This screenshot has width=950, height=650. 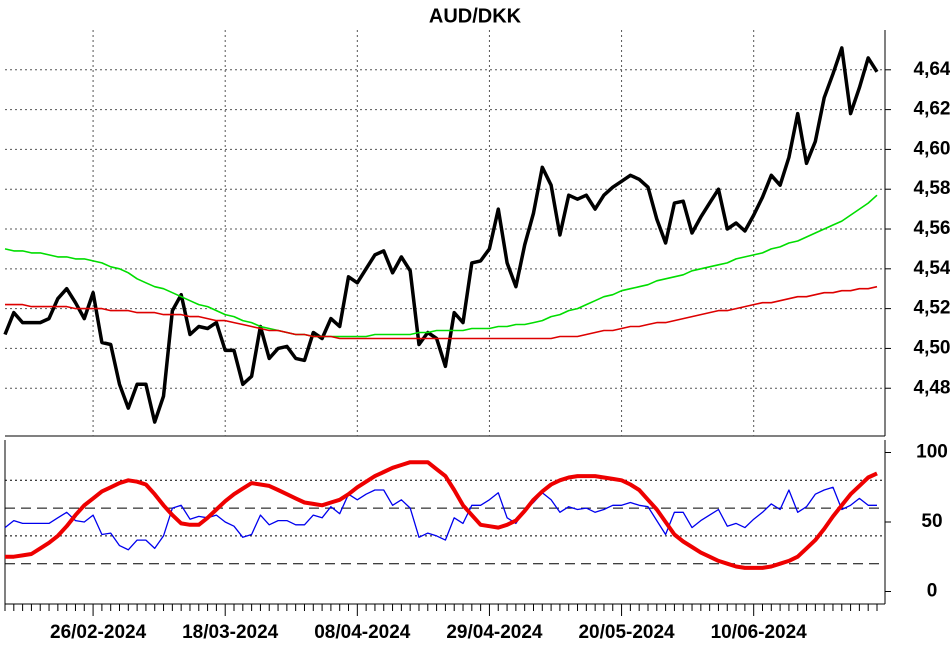 I want to click on y-tick-label: 4,58, so click(x=932, y=188).